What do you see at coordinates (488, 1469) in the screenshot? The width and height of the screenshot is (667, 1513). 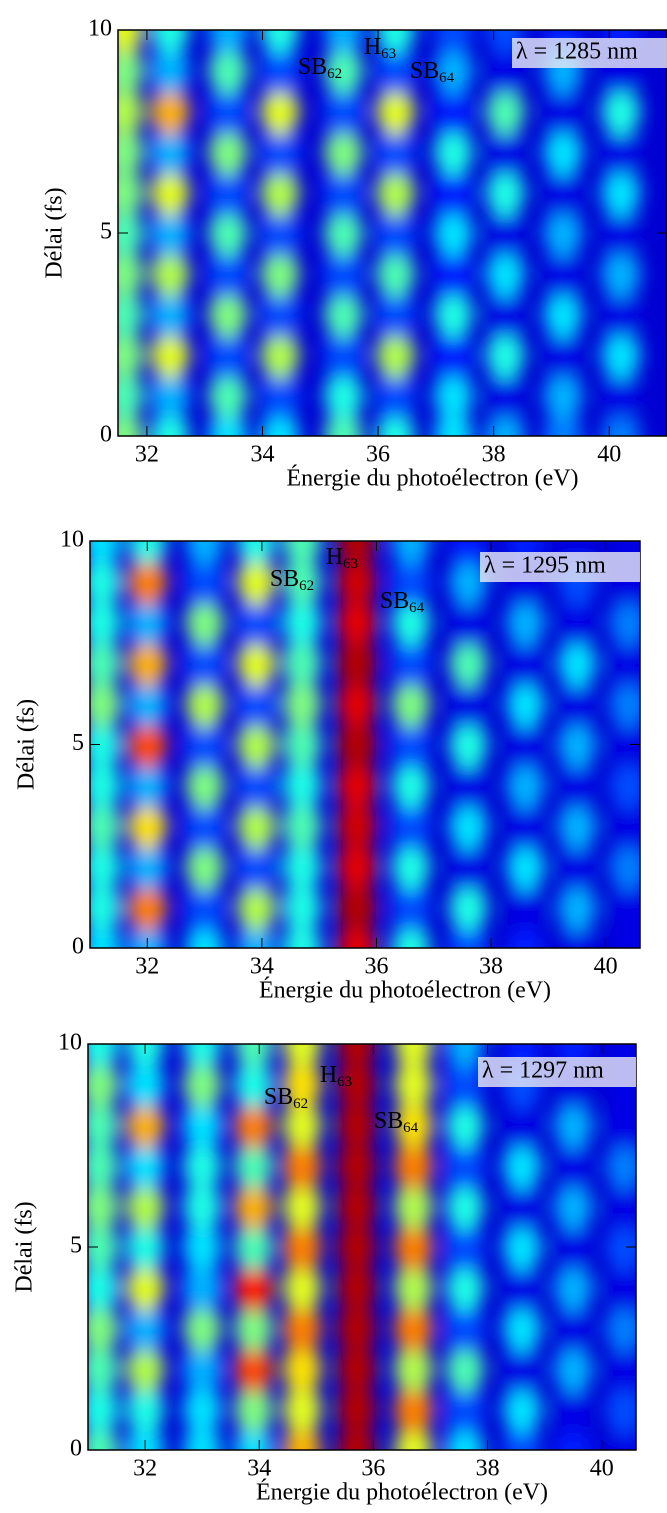 I see `x-tick-label: 38` at bounding box center [488, 1469].